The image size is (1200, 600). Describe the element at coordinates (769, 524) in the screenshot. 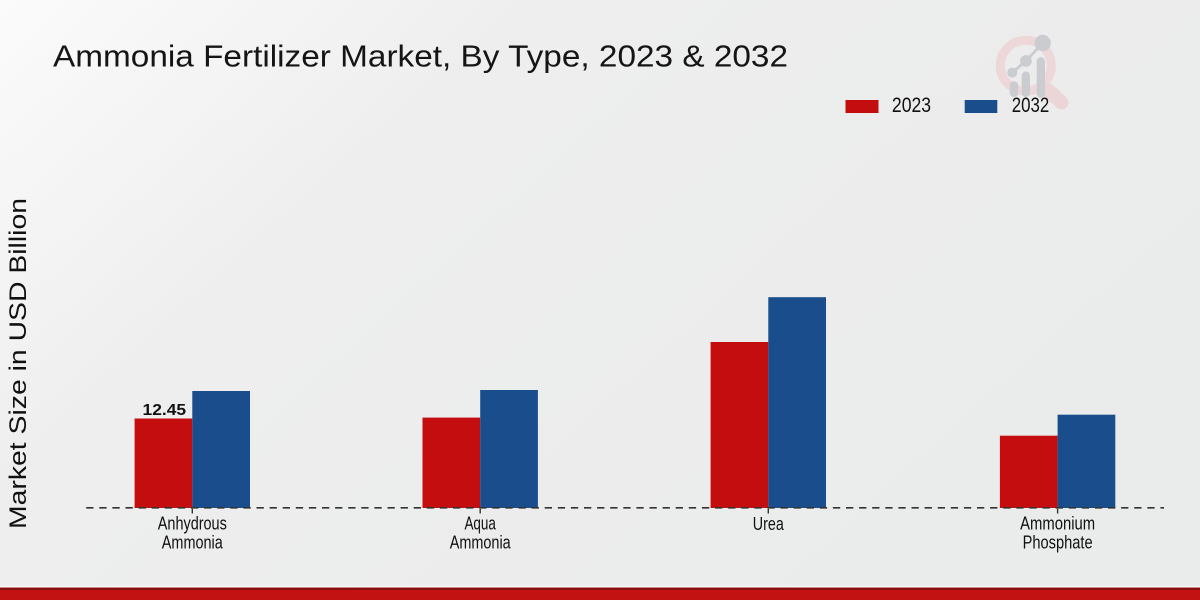

I see `svg-text: Urea` at that location.